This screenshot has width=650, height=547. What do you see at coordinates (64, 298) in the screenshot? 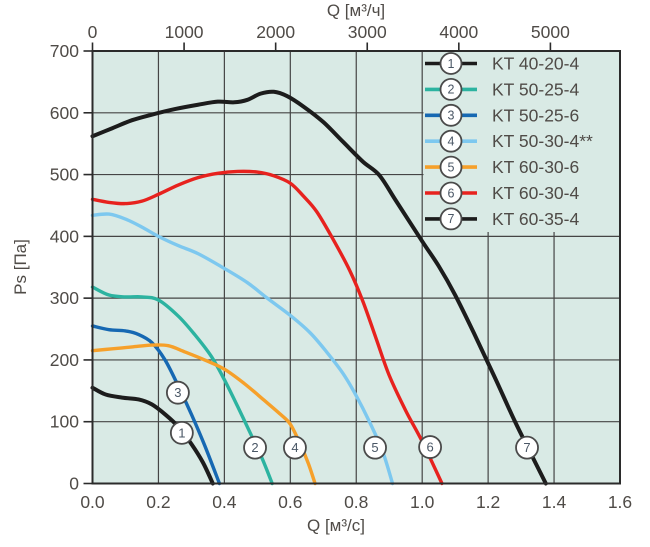
I see `y-tick-label: 300` at bounding box center [64, 298].